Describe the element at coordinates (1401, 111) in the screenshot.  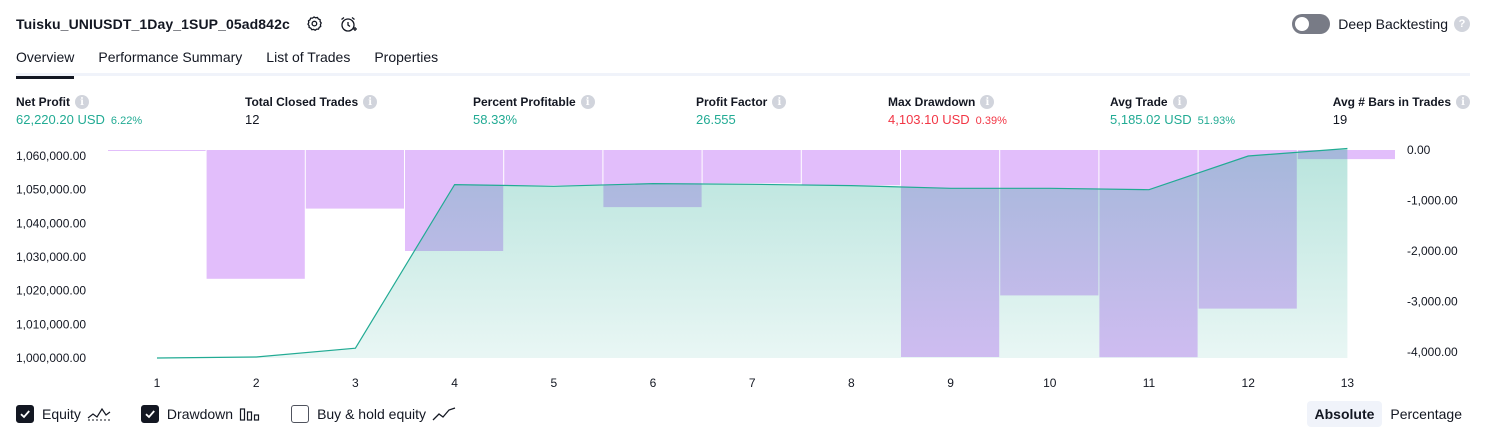
I see `metric-avg-bars-in-trades: Avg # Bars in Trades i 19` at that location.